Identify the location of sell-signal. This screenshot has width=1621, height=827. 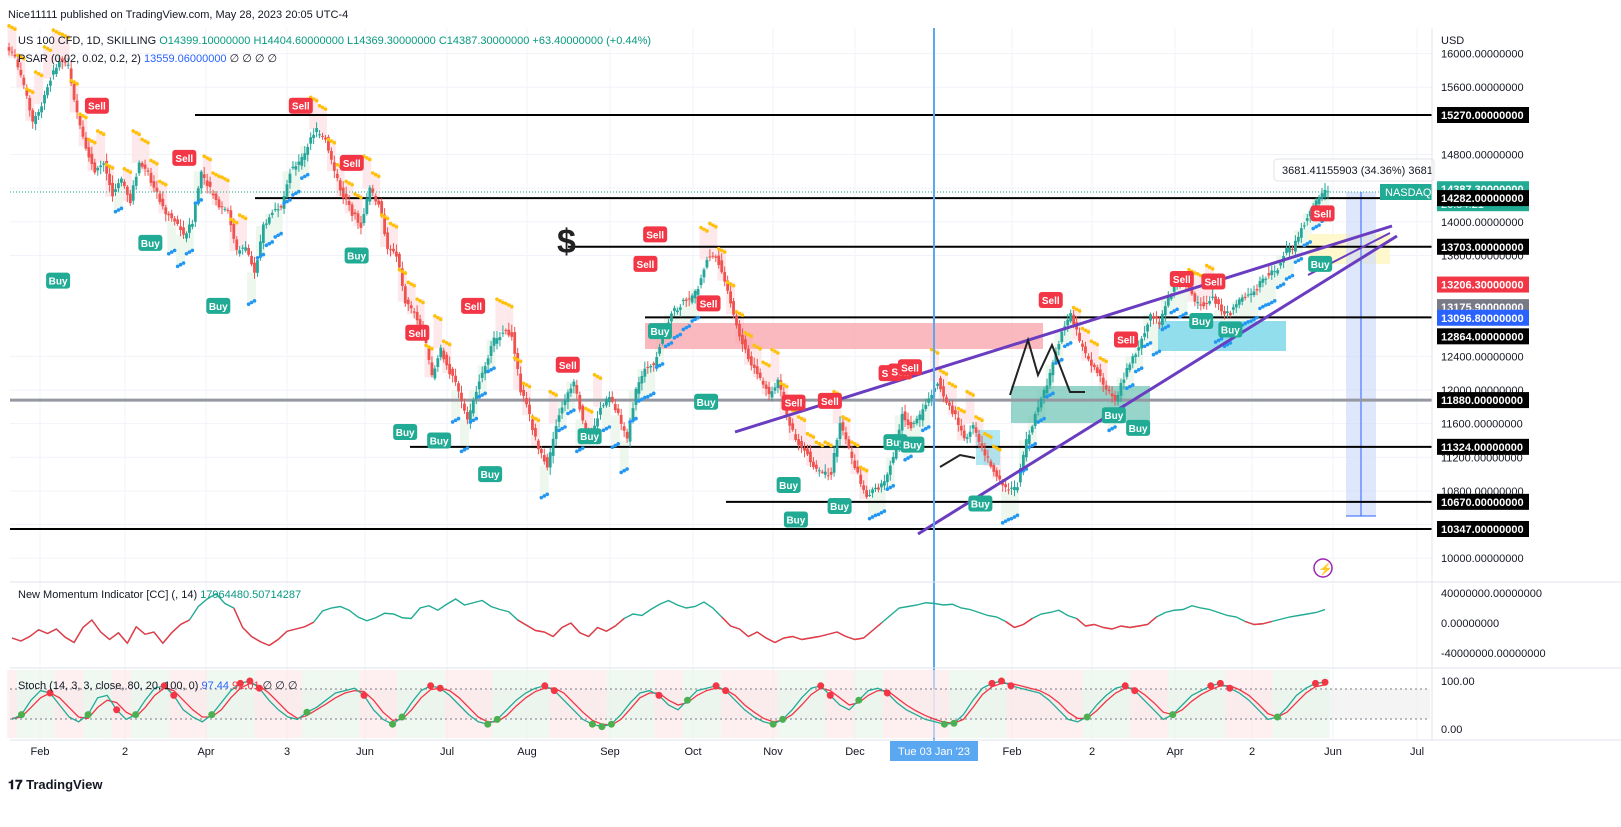
(645, 263).